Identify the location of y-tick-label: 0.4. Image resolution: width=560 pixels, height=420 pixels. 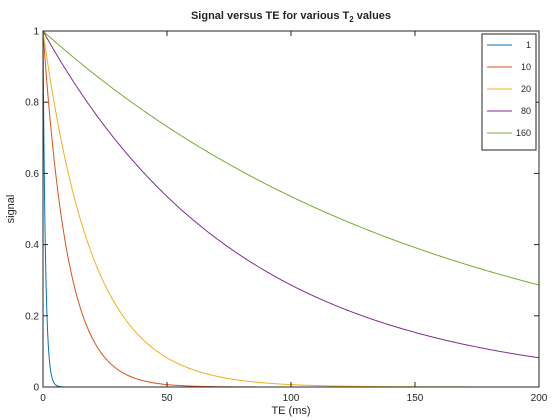
(32, 245).